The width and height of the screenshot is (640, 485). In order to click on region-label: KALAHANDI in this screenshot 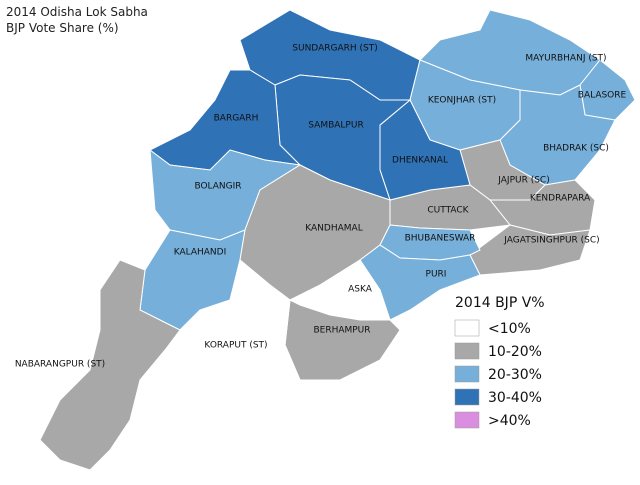, I will do `click(200, 253)`.